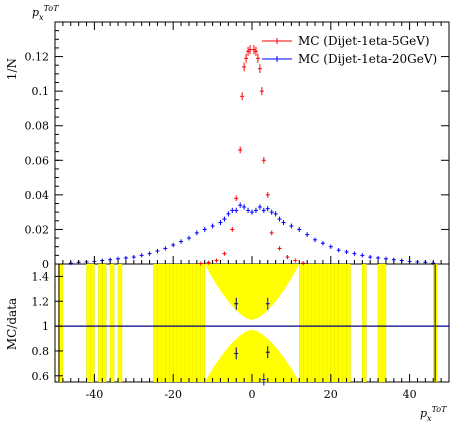  Describe the element at coordinates (12, 69) in the screenshot. I see `y-axis-label: 1/N` at that location.